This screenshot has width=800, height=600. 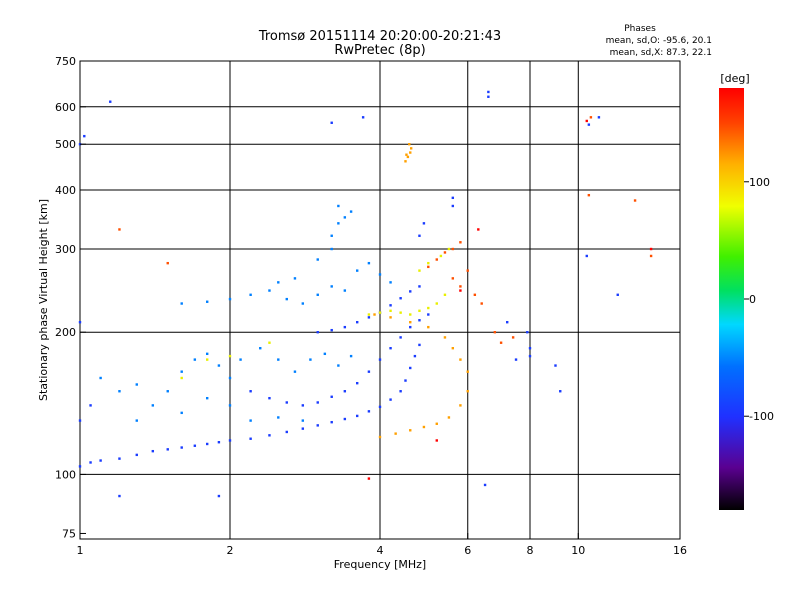 What do you see at coordinates (731, 299) in the screenshot?
I see `colorbar` at bounding box center [731, 299].